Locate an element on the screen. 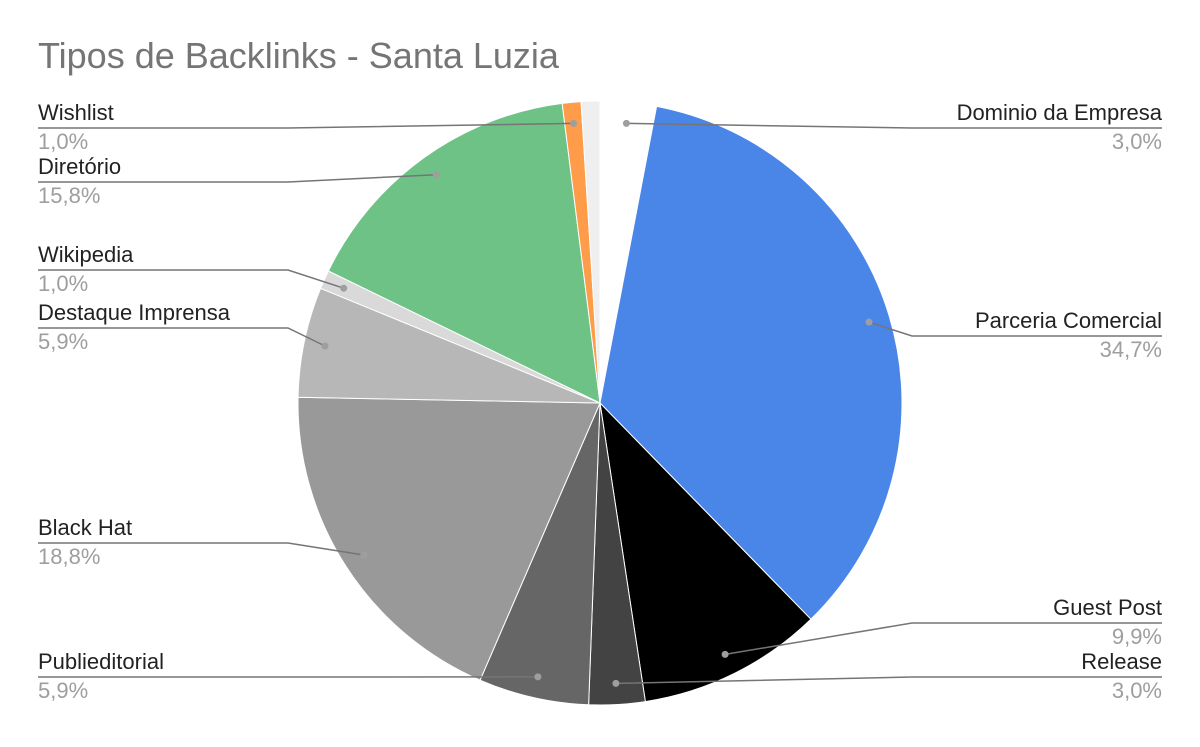  slice-label-black-hat: Black Hat 18,8% is located at coordinates (202, 542).